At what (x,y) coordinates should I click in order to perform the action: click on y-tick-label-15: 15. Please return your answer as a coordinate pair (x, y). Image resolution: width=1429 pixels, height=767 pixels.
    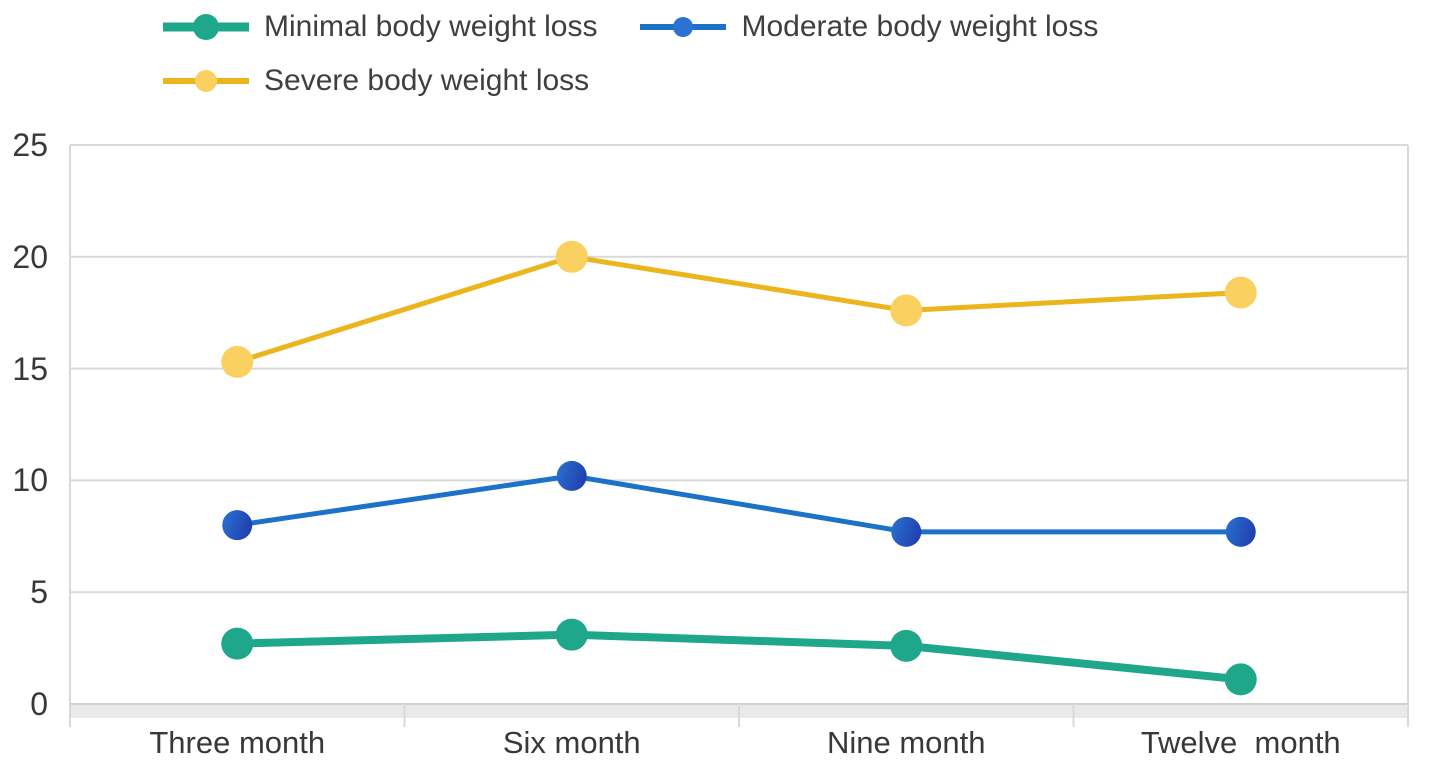
    Looking at the image, I should click on (30, 368).